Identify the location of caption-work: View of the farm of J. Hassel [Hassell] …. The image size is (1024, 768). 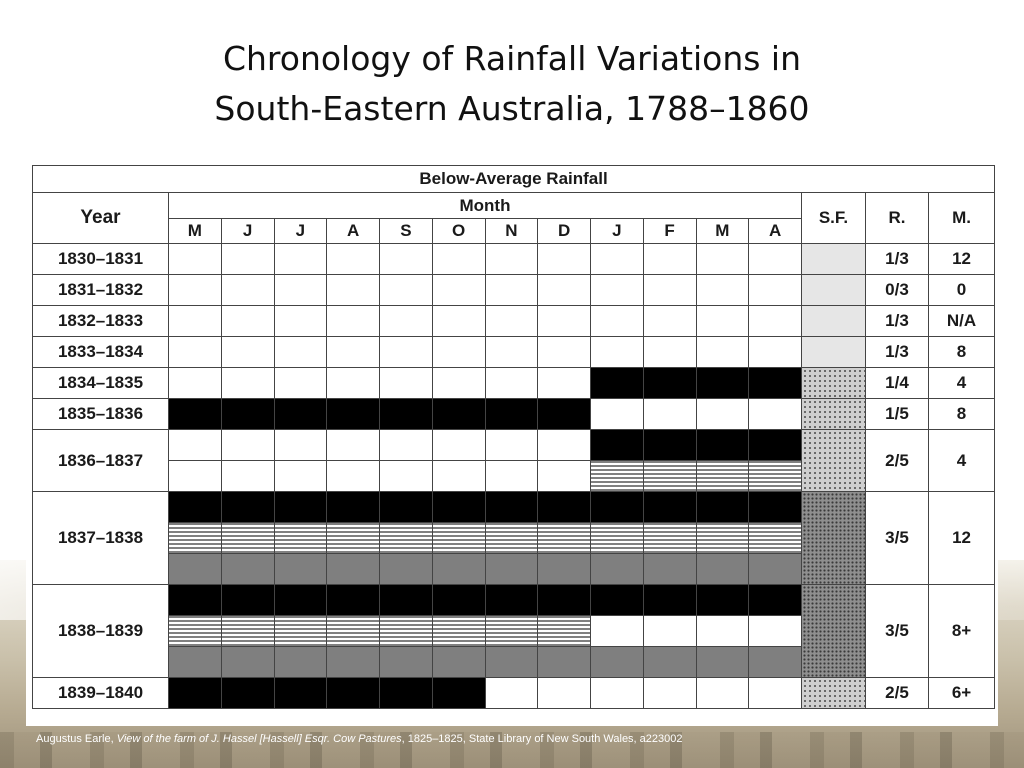
(259, 739).